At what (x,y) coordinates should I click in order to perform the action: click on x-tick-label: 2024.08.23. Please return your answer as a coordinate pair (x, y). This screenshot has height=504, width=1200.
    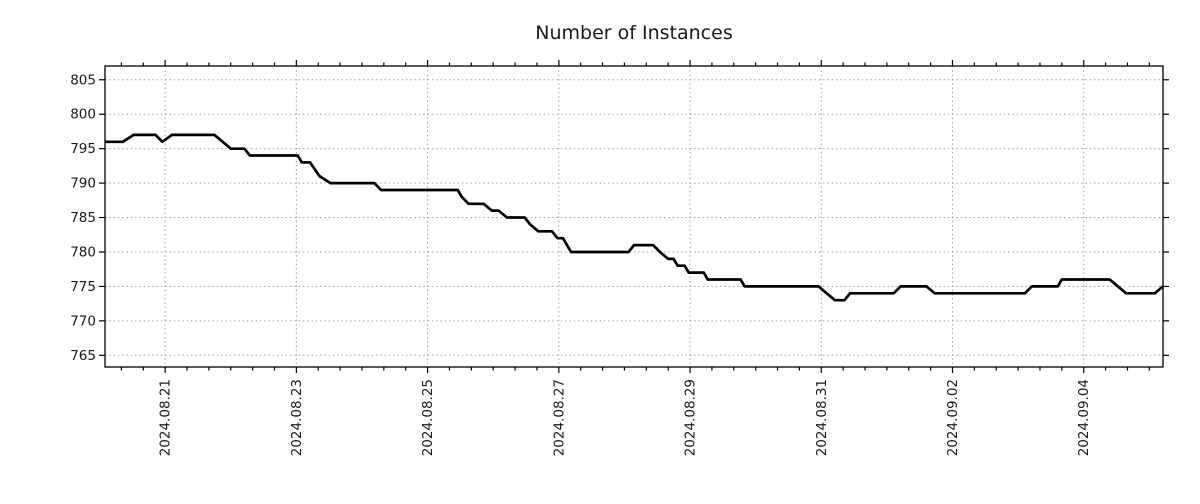
    Looking at the image, I should click on (297, 417).